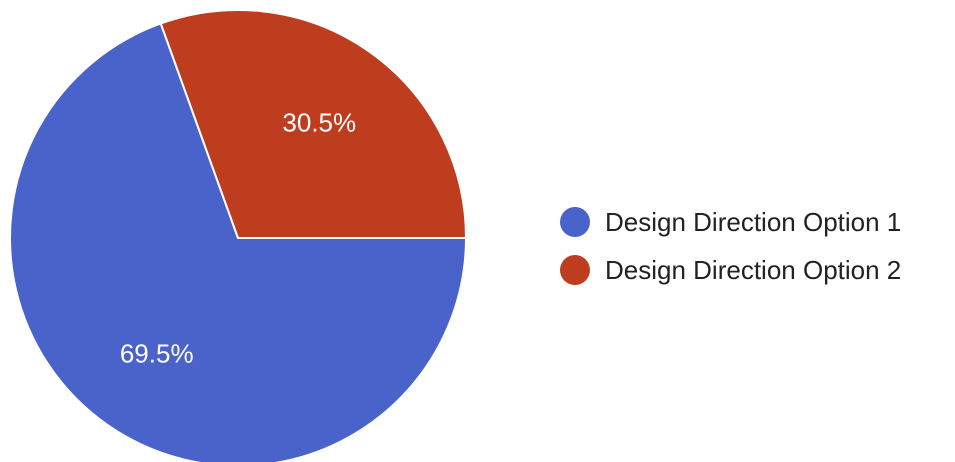 The image size is (955, 462). I want to click on legend-label-option-2: Design Direction Option 2, so click(753, 269).